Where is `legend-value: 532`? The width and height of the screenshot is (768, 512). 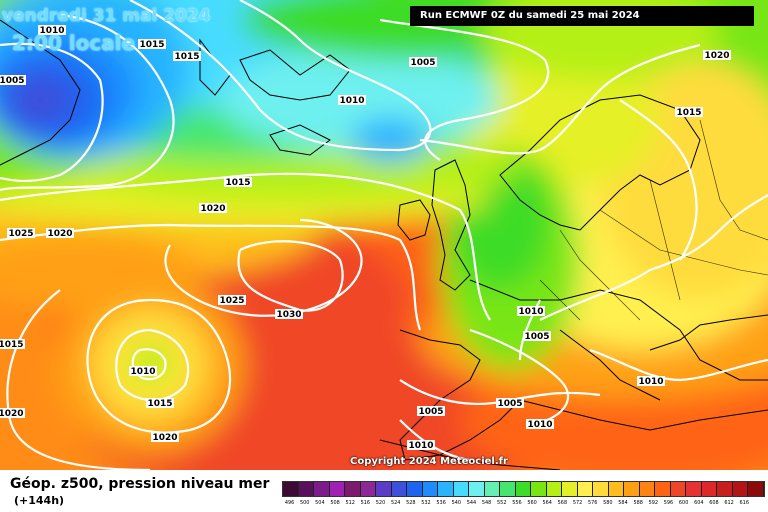
legend-value: 532 is located at coordinates (426, 503).